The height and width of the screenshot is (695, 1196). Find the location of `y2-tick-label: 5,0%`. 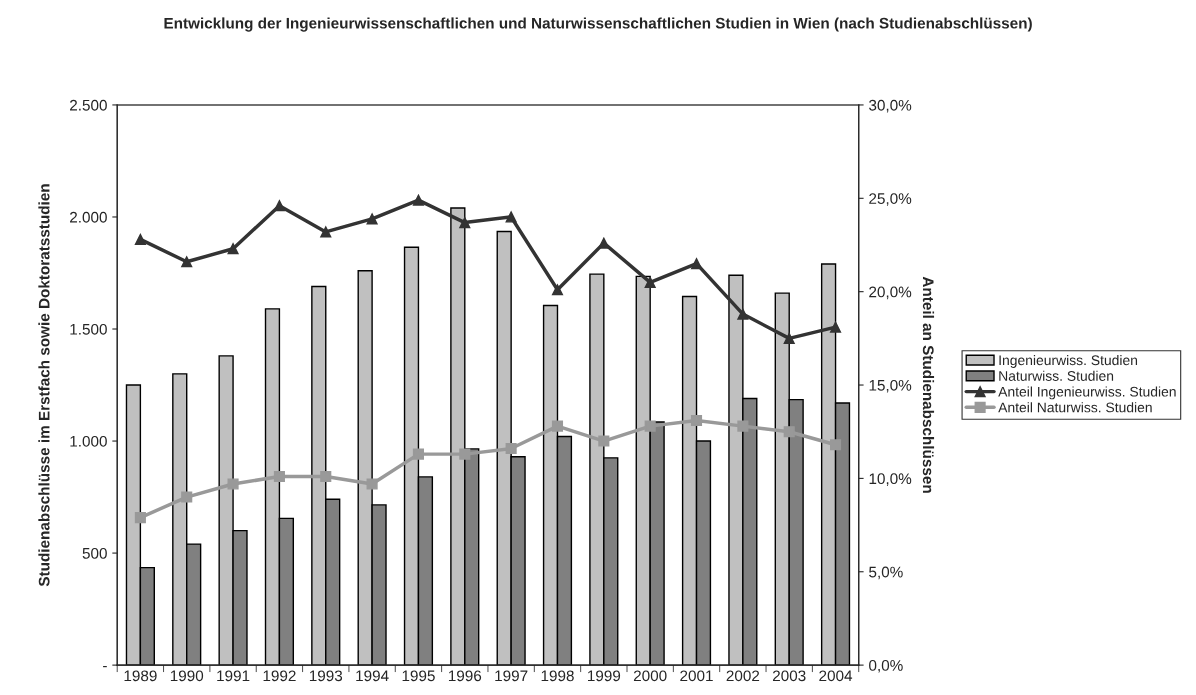

y2-tick-label: 5,0% is located at coordinates (886, 573).